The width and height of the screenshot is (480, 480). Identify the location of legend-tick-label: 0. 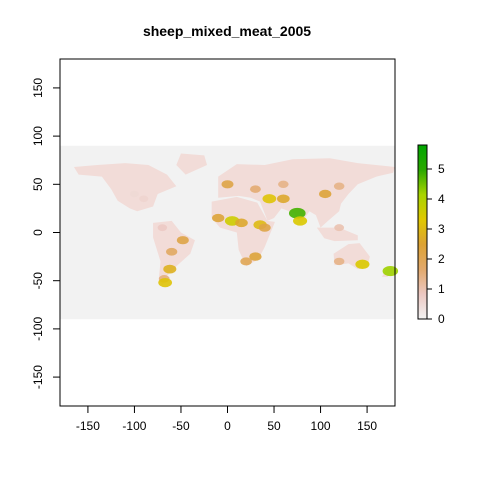
(441, 319).